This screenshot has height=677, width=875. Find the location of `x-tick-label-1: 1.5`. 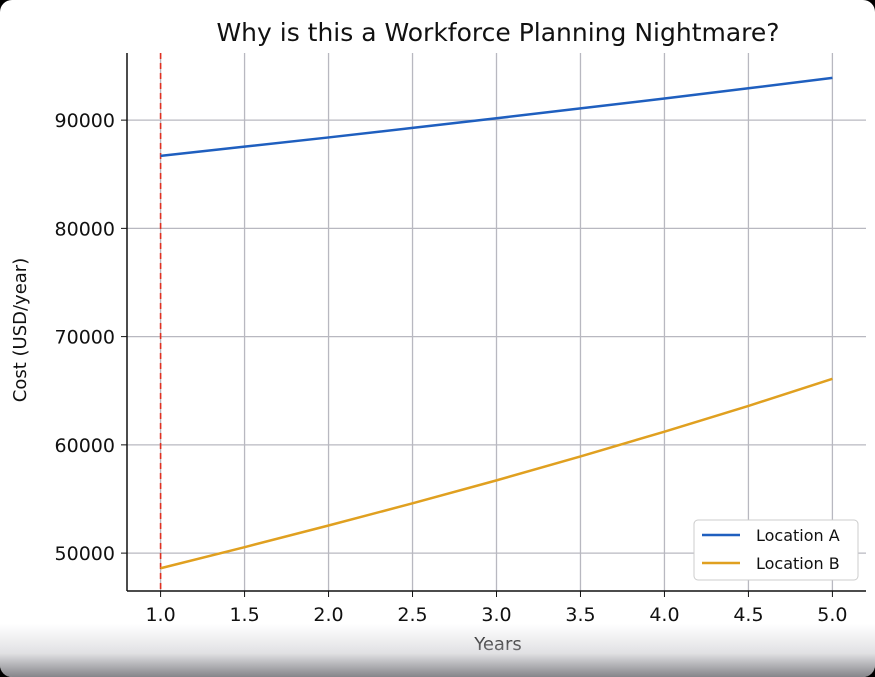

x-tick-label-1: 1.5 is located at coordinates (244, 615).